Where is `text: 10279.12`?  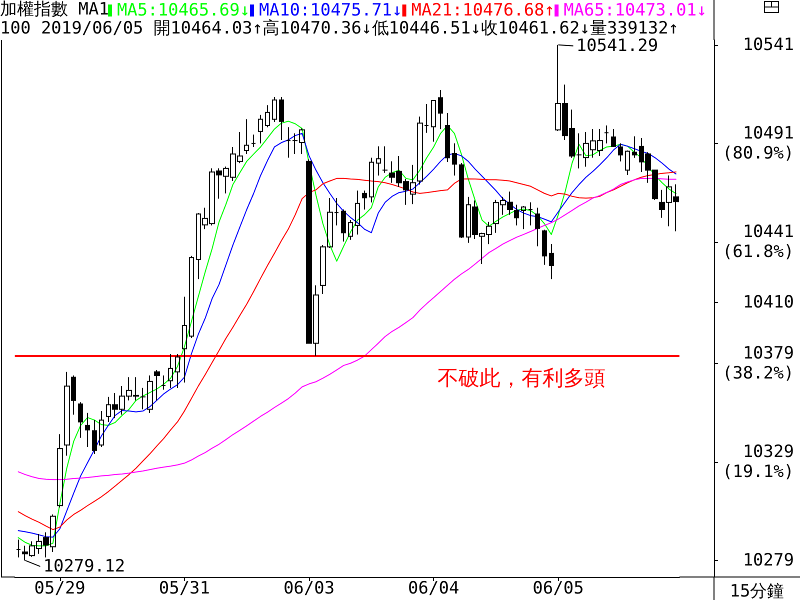
text: 10279.12 is located at coordinates (84, 566).